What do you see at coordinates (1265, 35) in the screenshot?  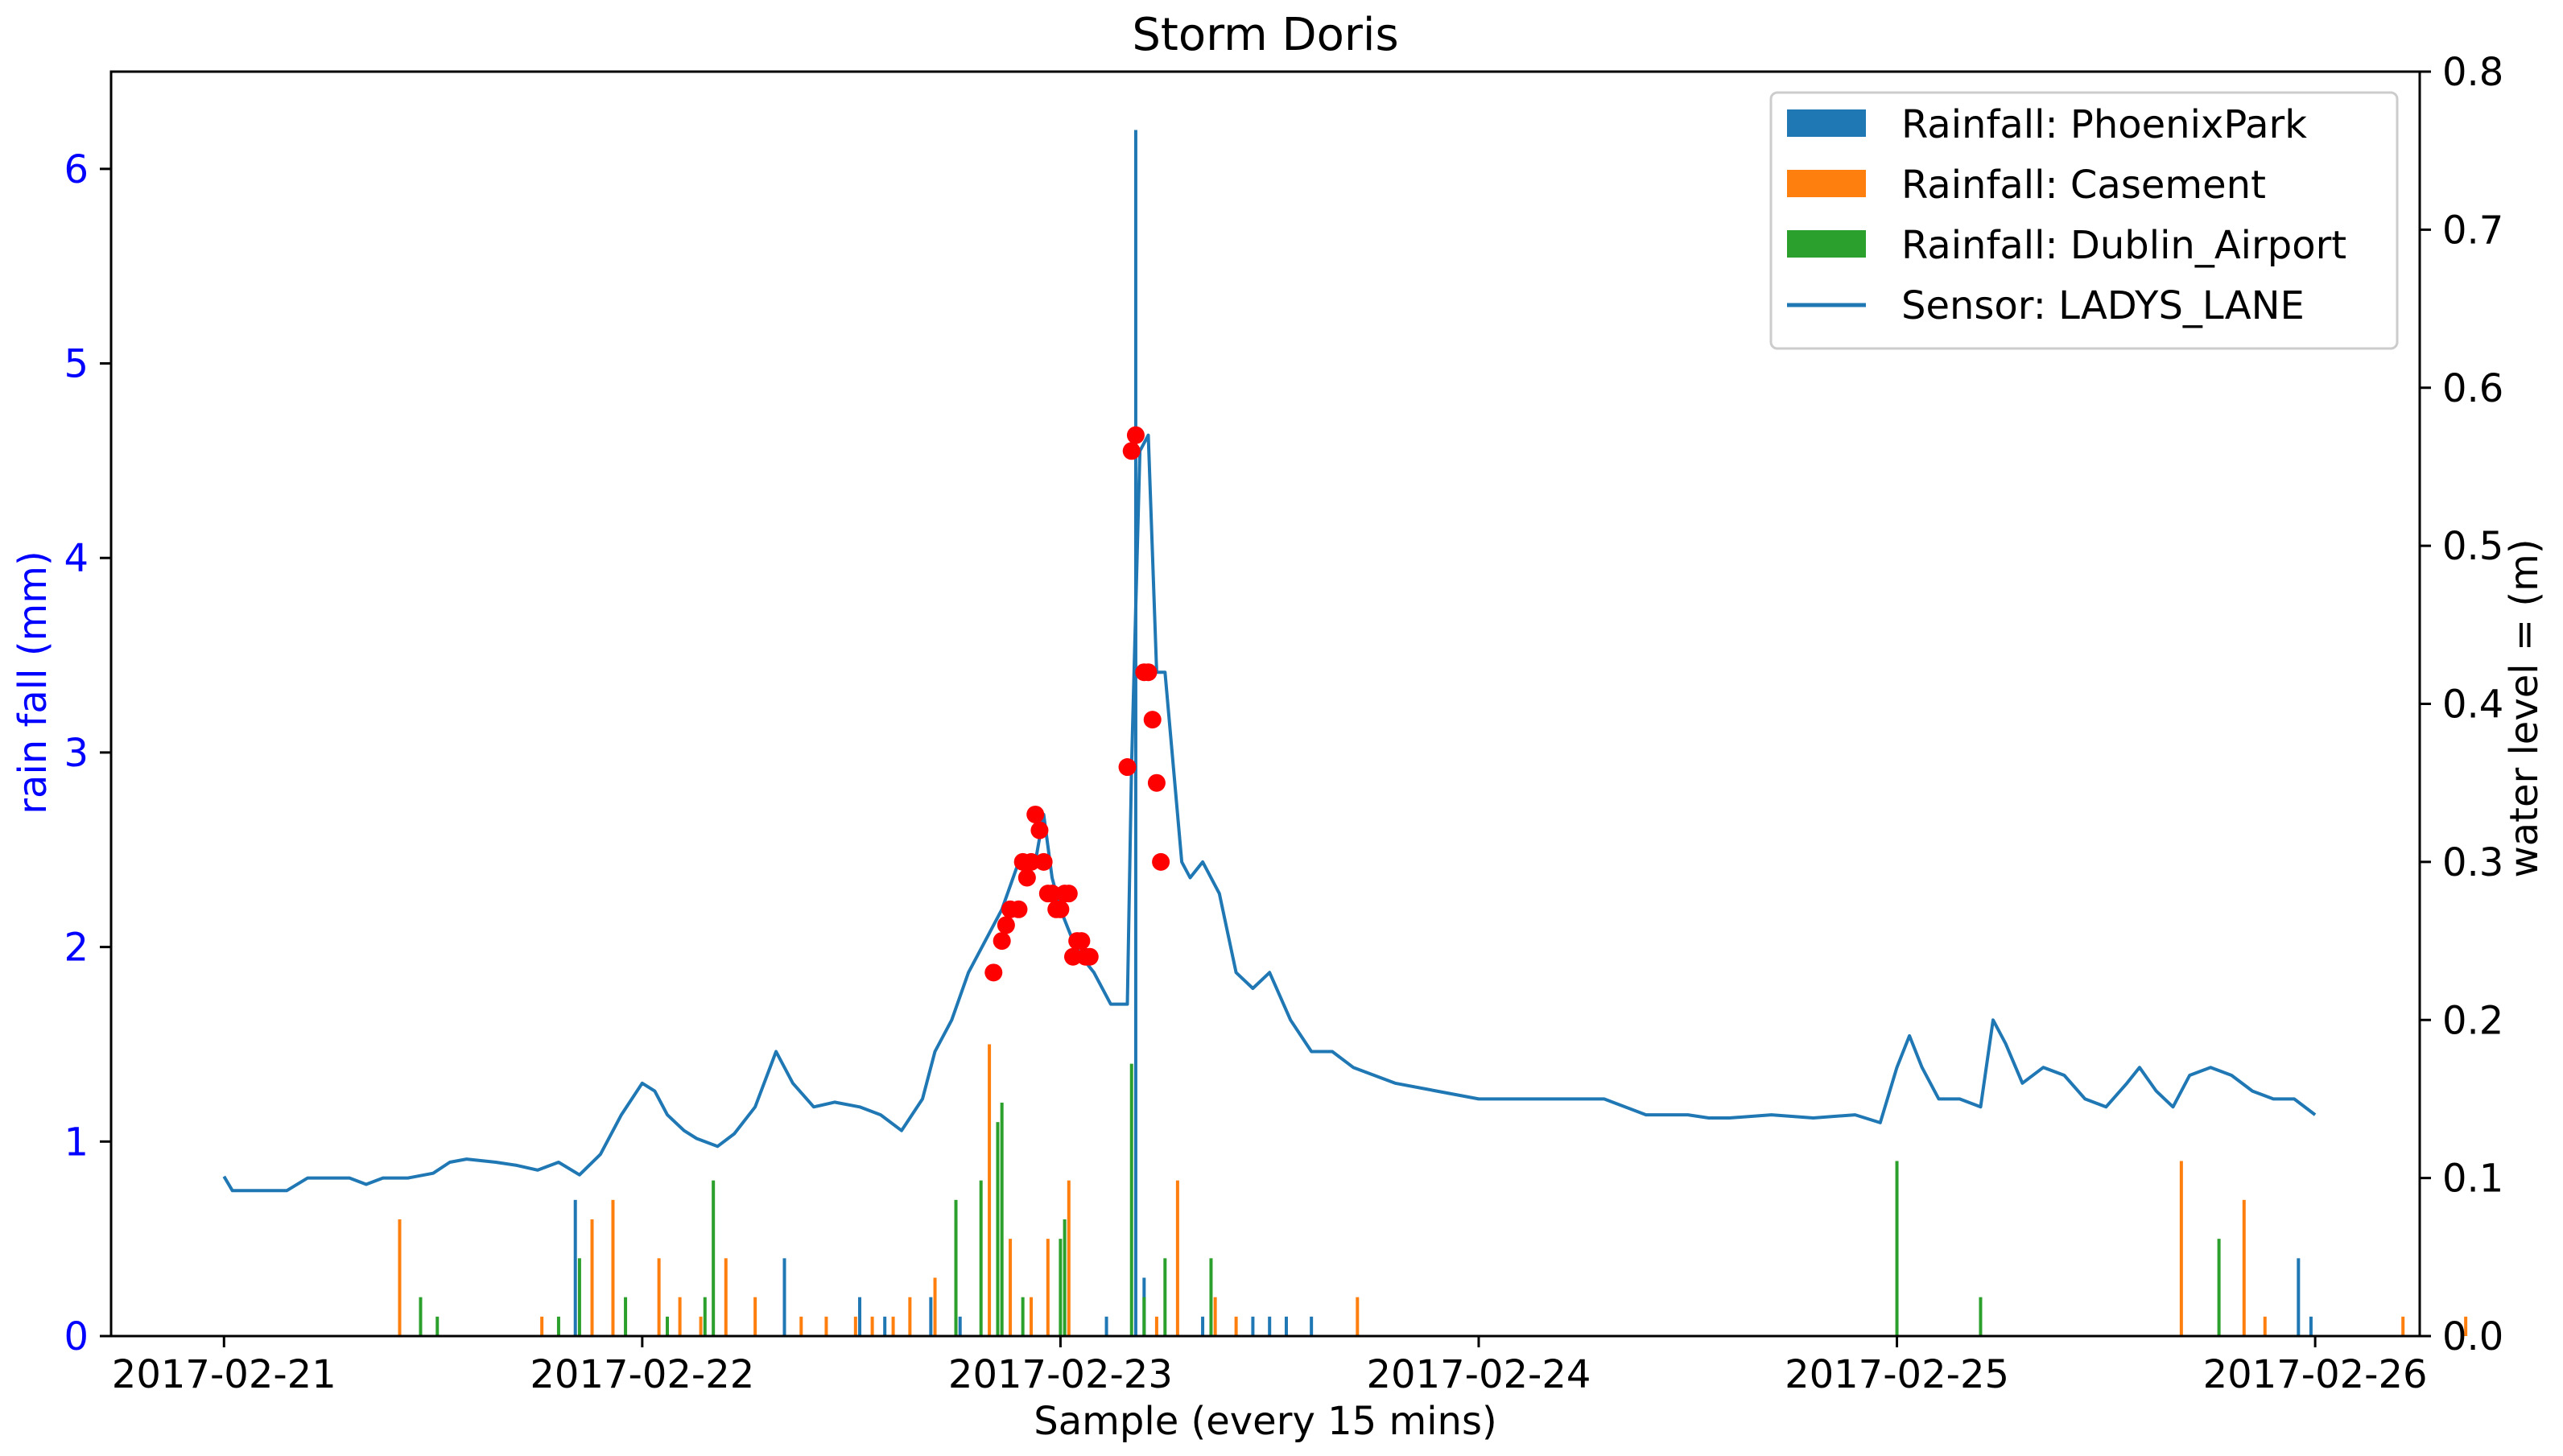 I see `chart-title: Storm Doris` at bounding box center [1265, 35].